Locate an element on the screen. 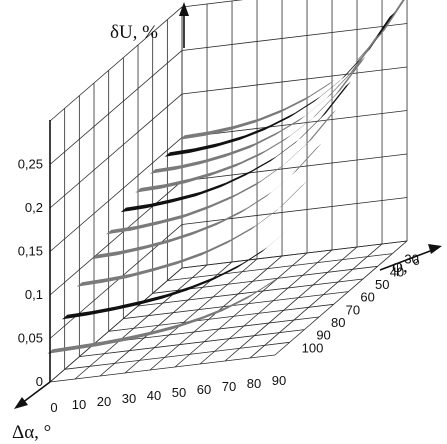 This screenshot has height=444, width=447. y-tick-label: 30 is located at coordinates (411, 259).